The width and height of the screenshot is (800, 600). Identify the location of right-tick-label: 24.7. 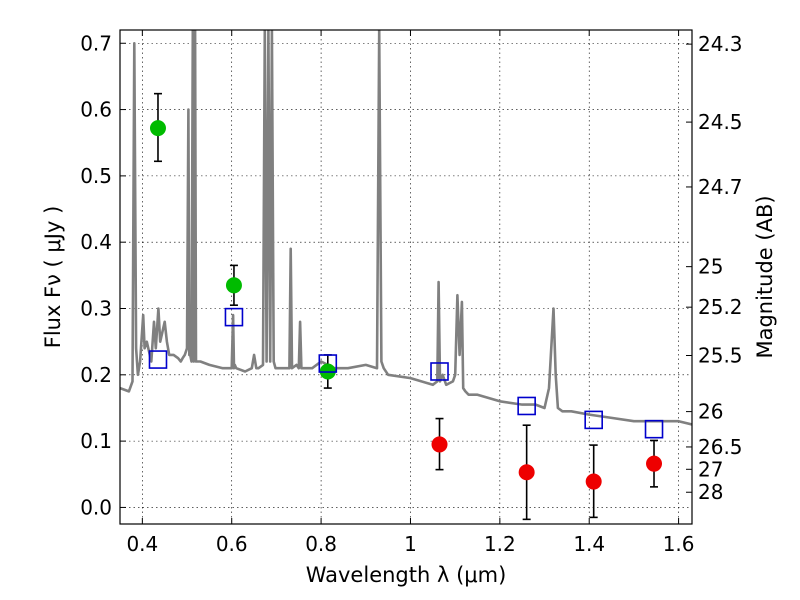
(720, 187).